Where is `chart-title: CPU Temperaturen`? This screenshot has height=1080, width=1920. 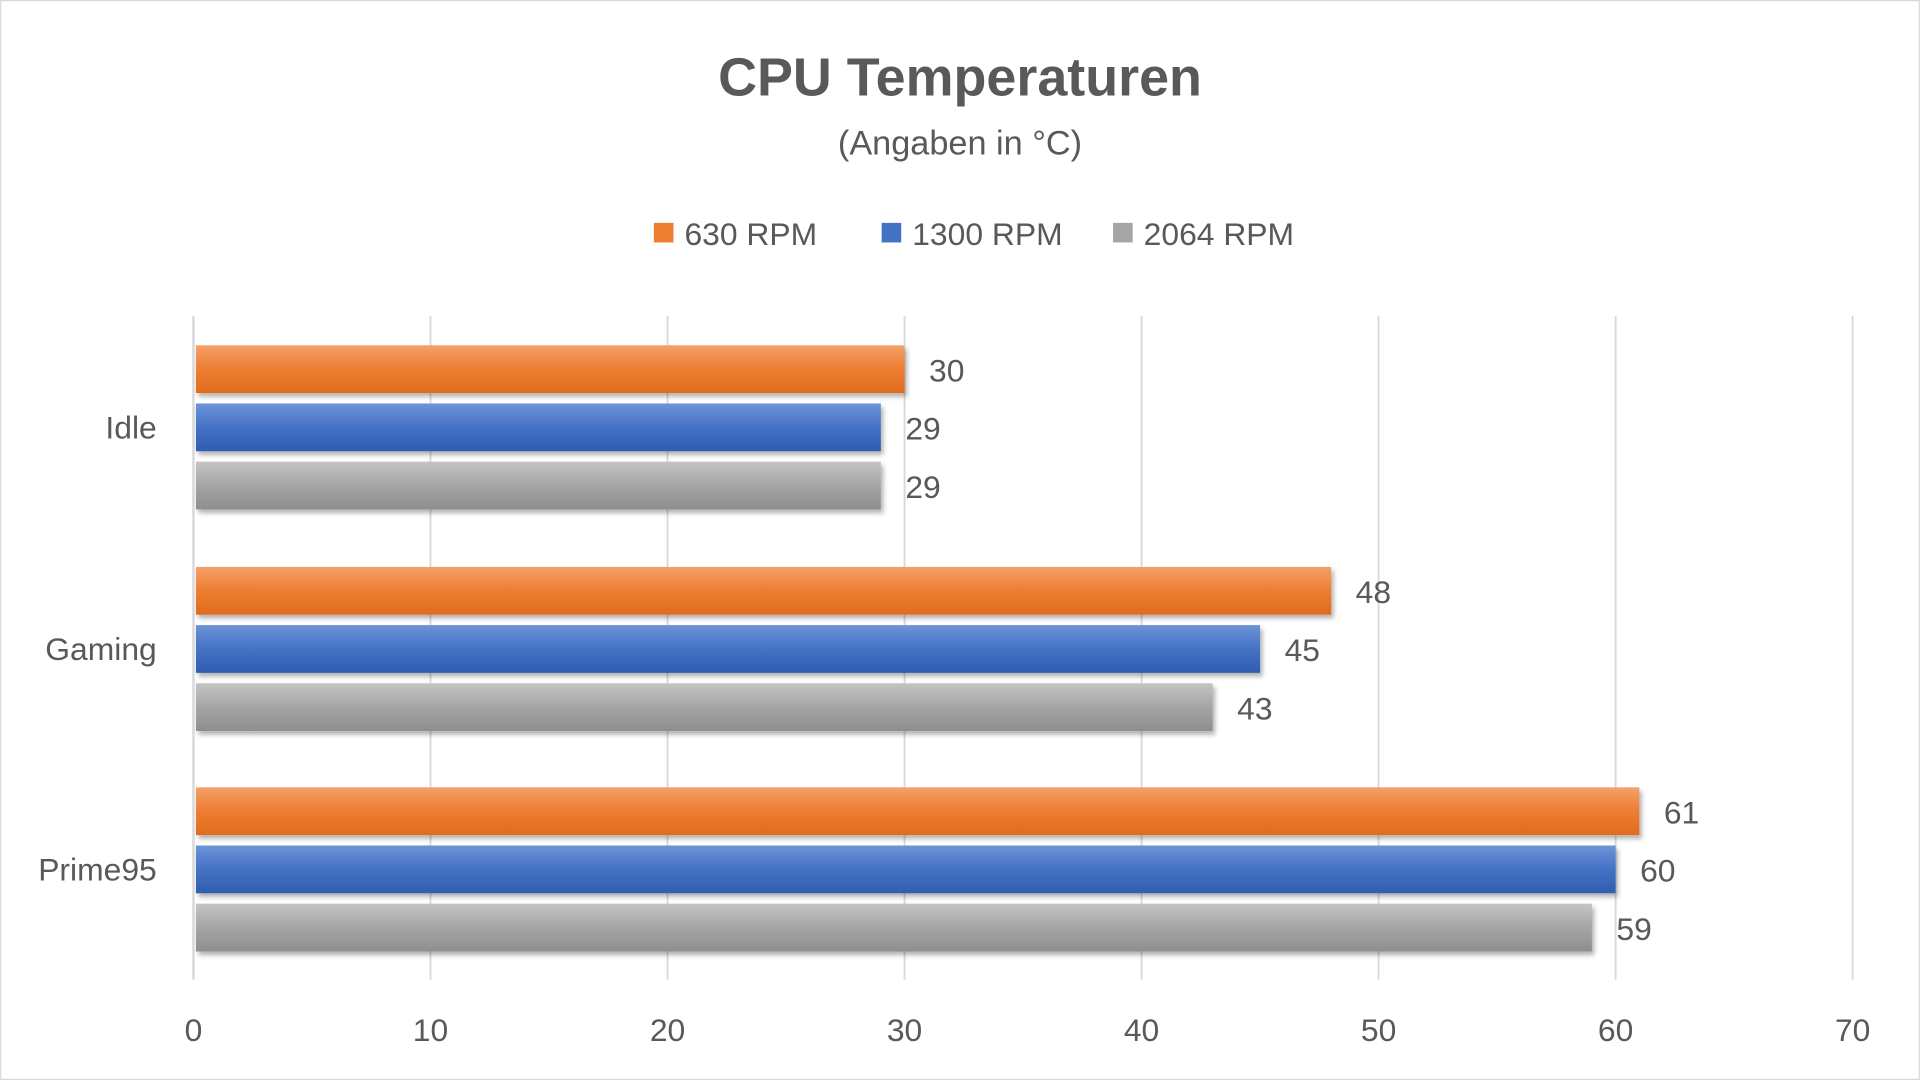
chart-title: CPU Temperaturen is located at coordinates (960, 78).